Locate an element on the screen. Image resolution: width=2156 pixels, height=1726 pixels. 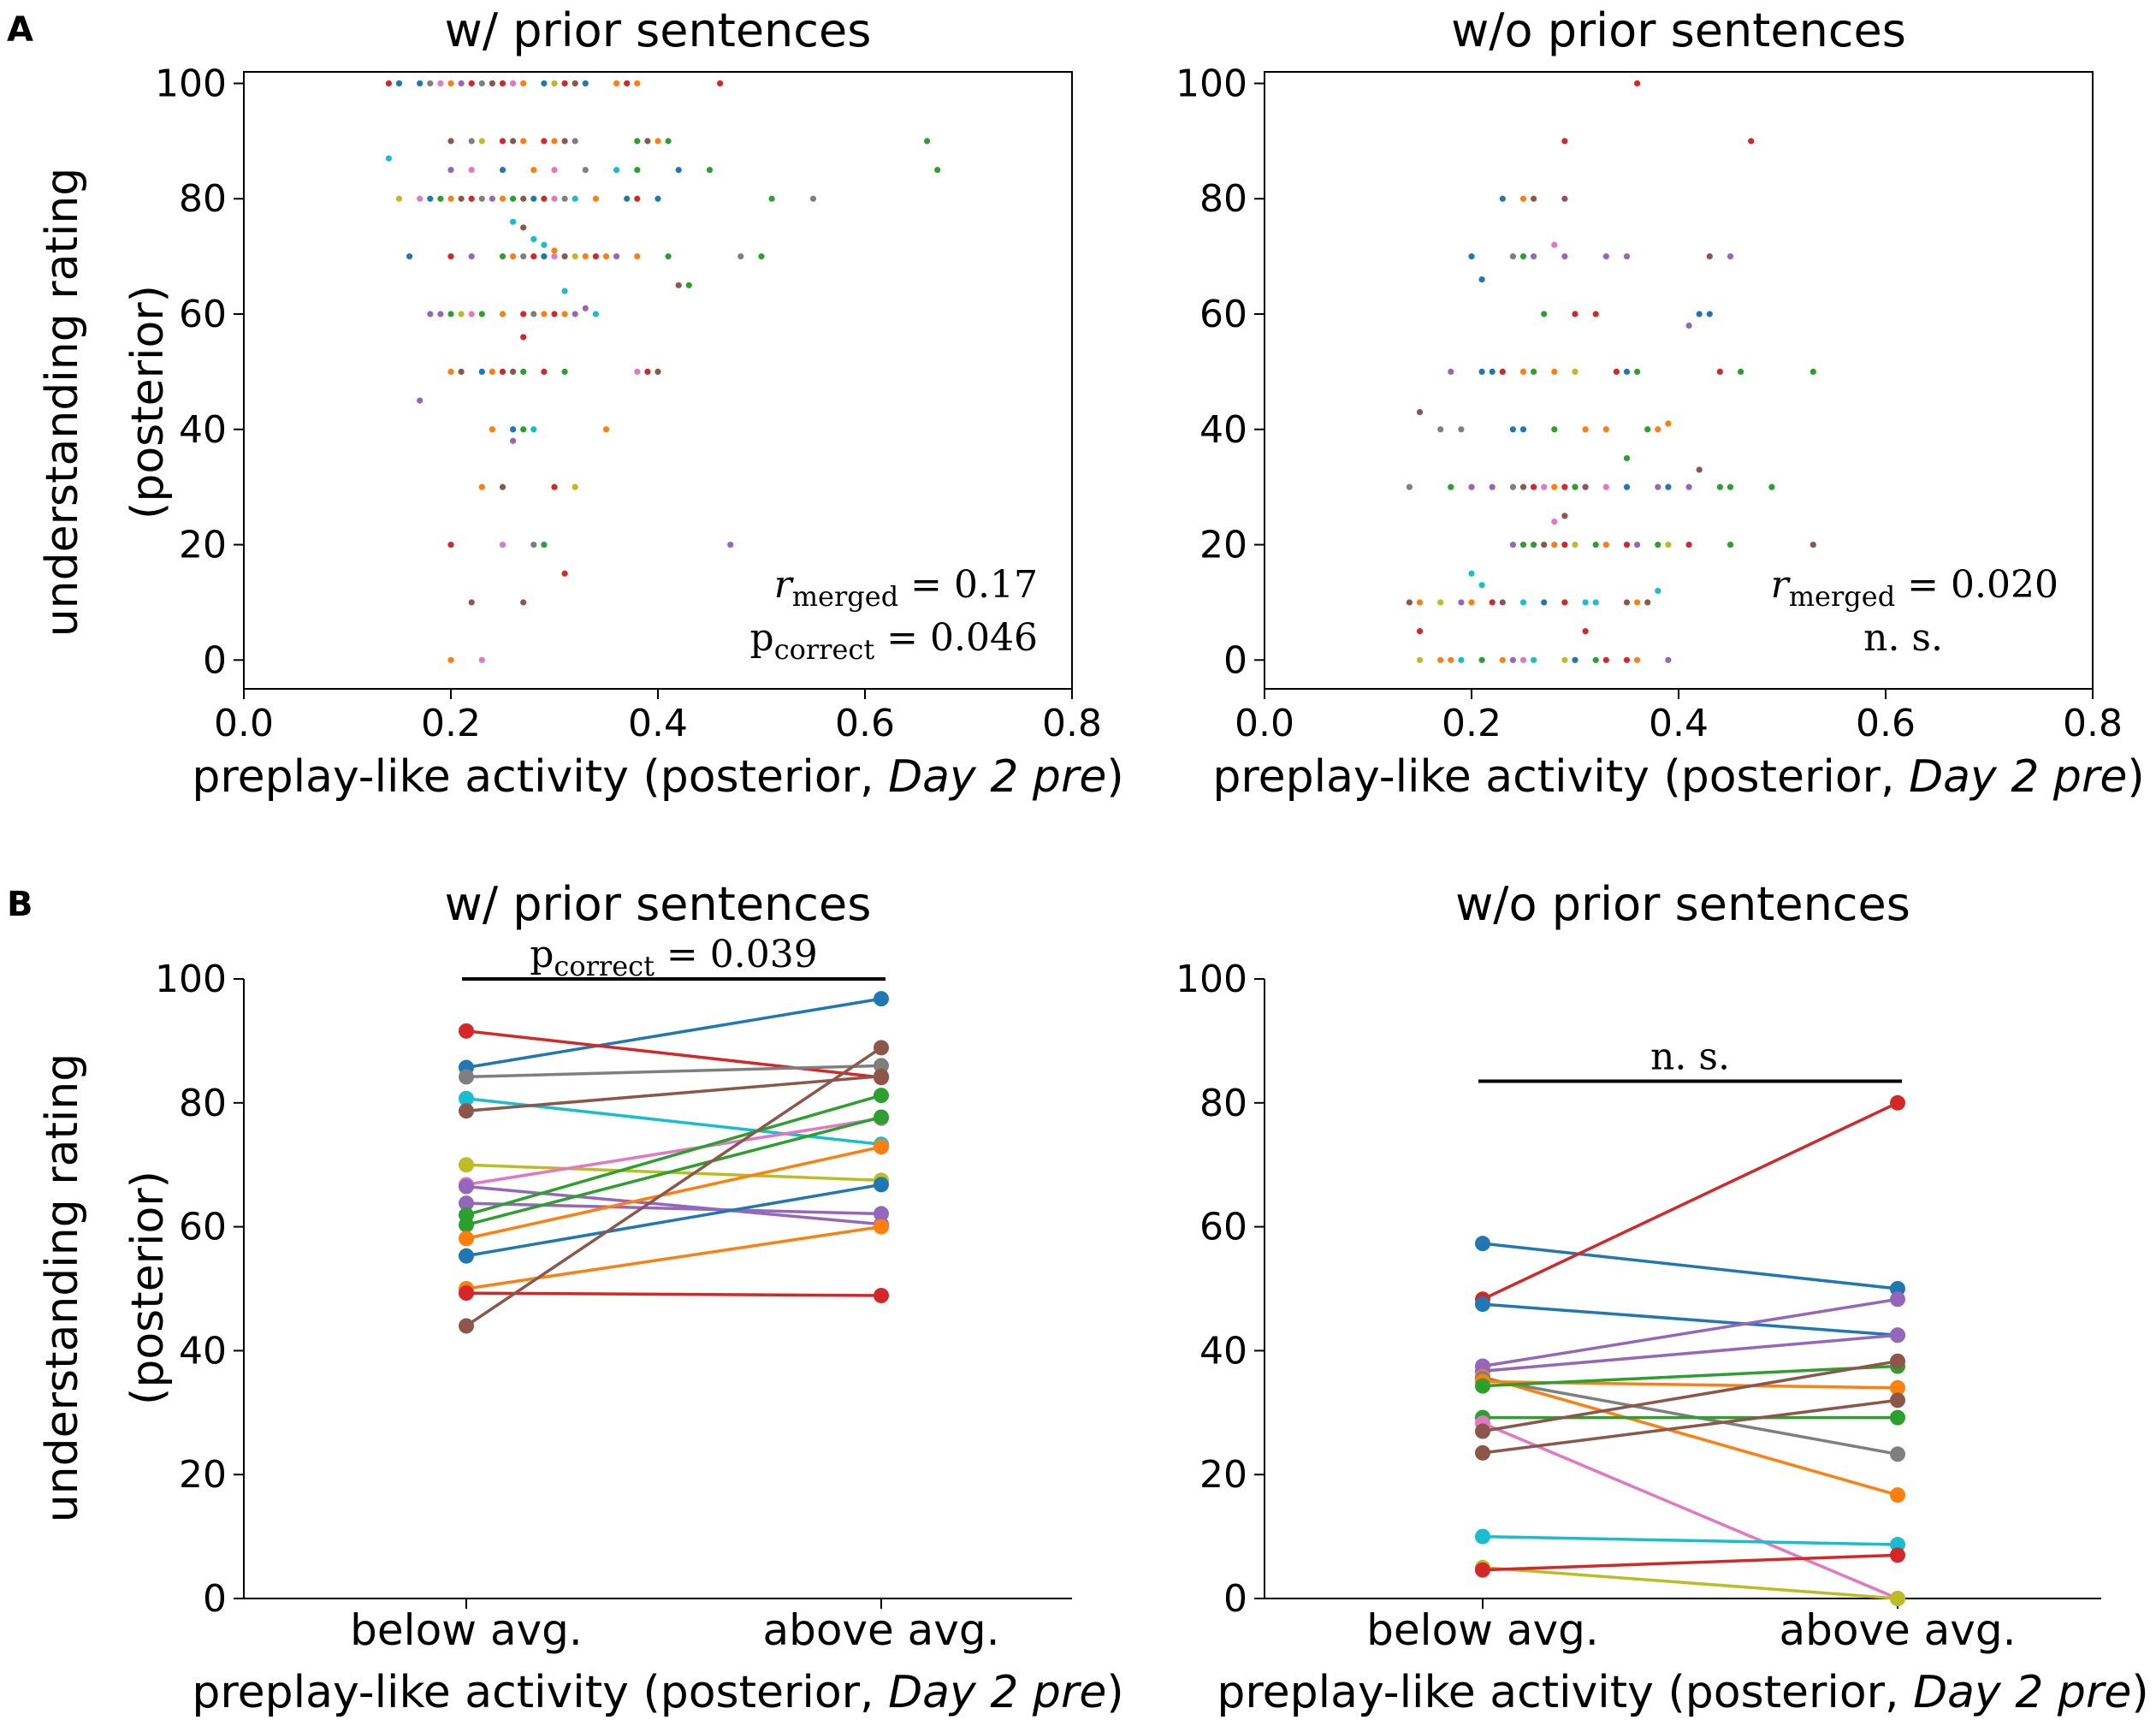
y-tick-label: 0 is located at coordinates (1235, 1599).